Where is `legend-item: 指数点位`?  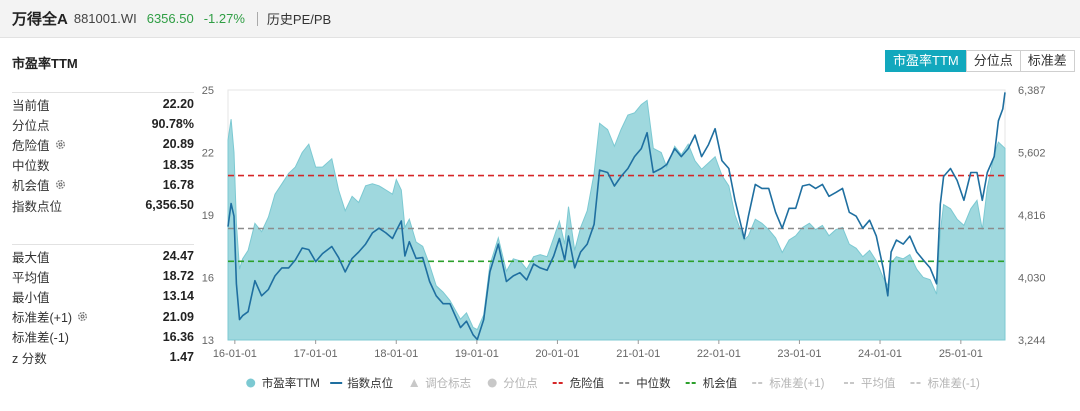 legend-item: 指数点位 is located at coordinates (361, 383).